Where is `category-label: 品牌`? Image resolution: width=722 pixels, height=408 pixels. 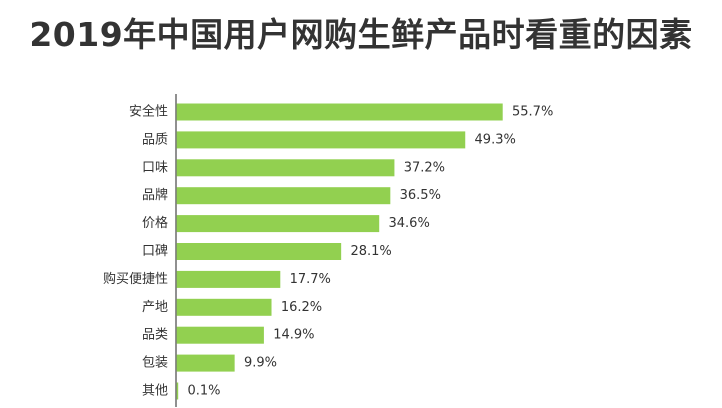
category-label: 品牌 is located at coordinates (155, 195).